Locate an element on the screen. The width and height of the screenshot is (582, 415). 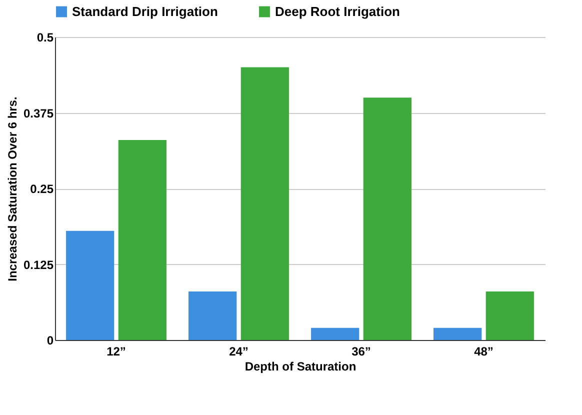
x-tick-label: 36” is located at coordinates (361, 351).